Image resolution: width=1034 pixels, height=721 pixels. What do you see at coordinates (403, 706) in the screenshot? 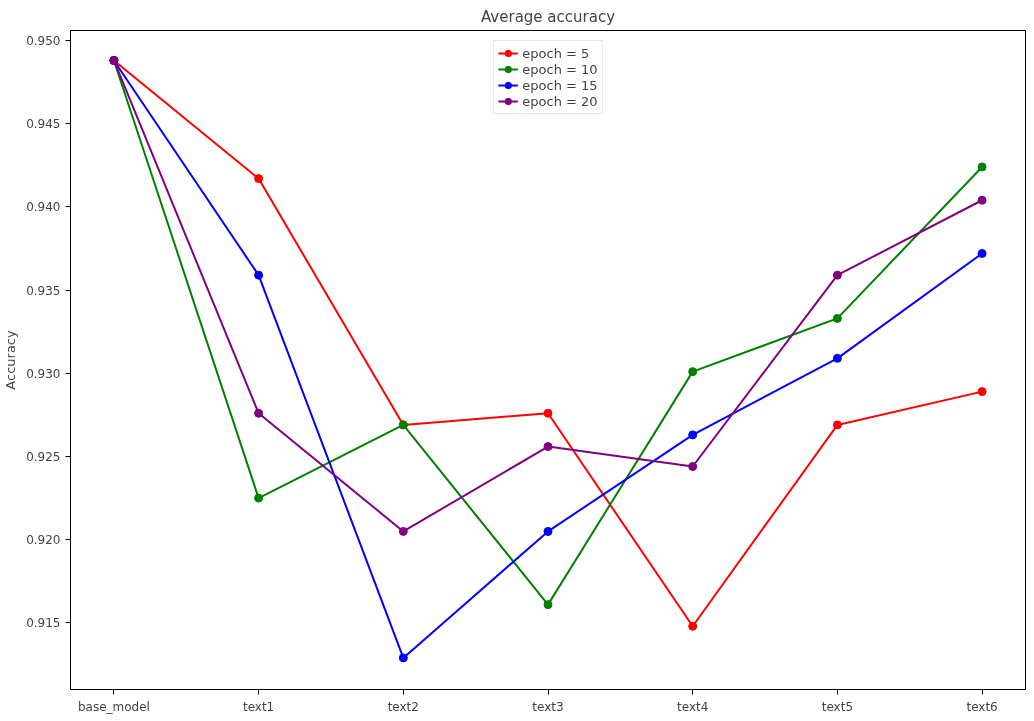
I see `x-tick-label: text2` at bounding box center [403, 706].